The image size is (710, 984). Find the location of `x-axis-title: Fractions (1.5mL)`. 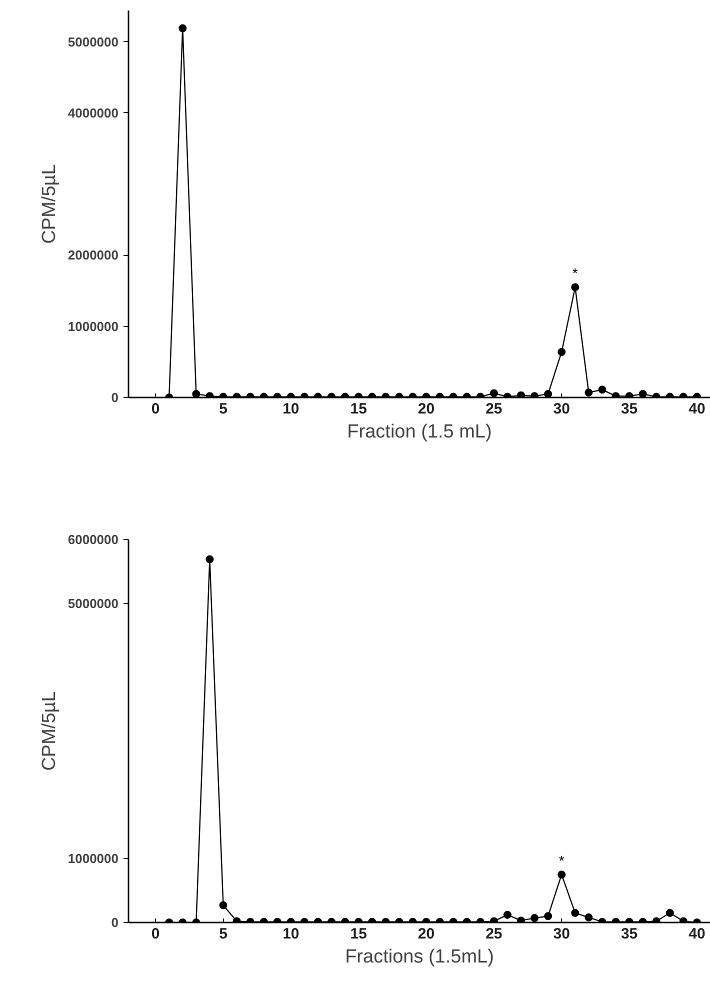

x-axis-title: Fractions (1.5mL) is located at coordinates (419, 957).